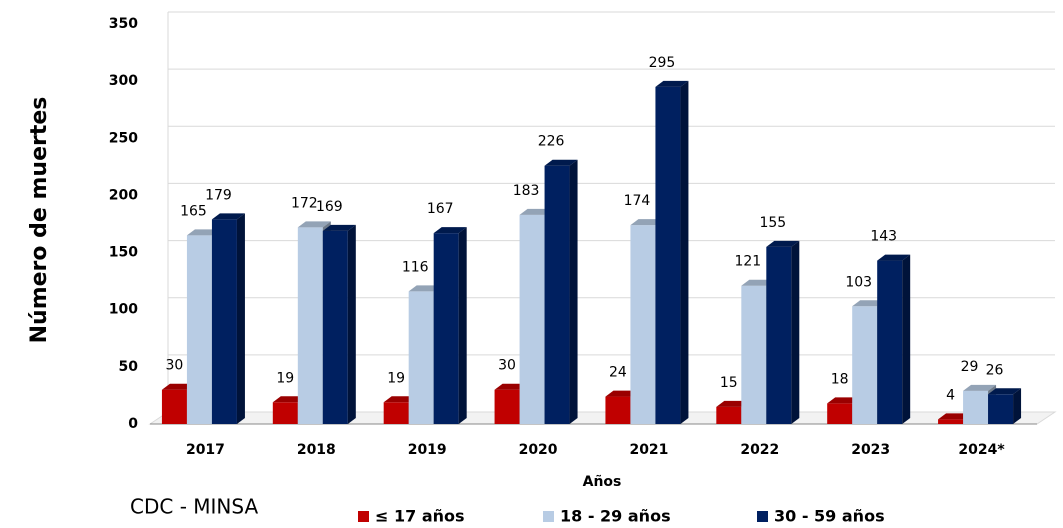  I want to click on data-label: 172, so click(304, 203).